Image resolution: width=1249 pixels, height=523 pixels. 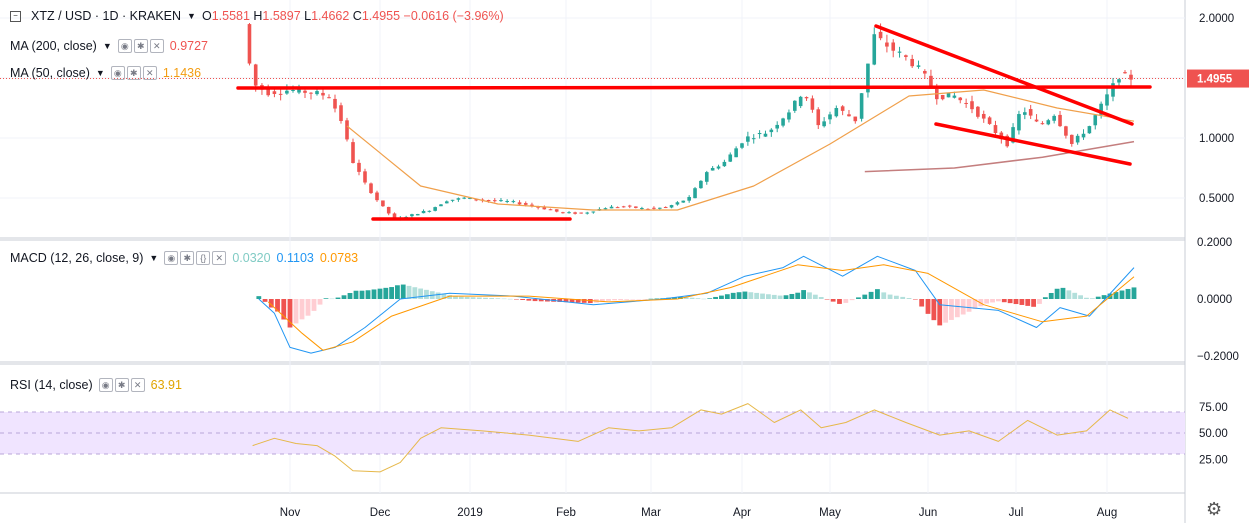 What do you see at coordinates (1016, 513) in the screenshot?
I see `time-tick-label: Jul` at bounding box center [1016, 513].